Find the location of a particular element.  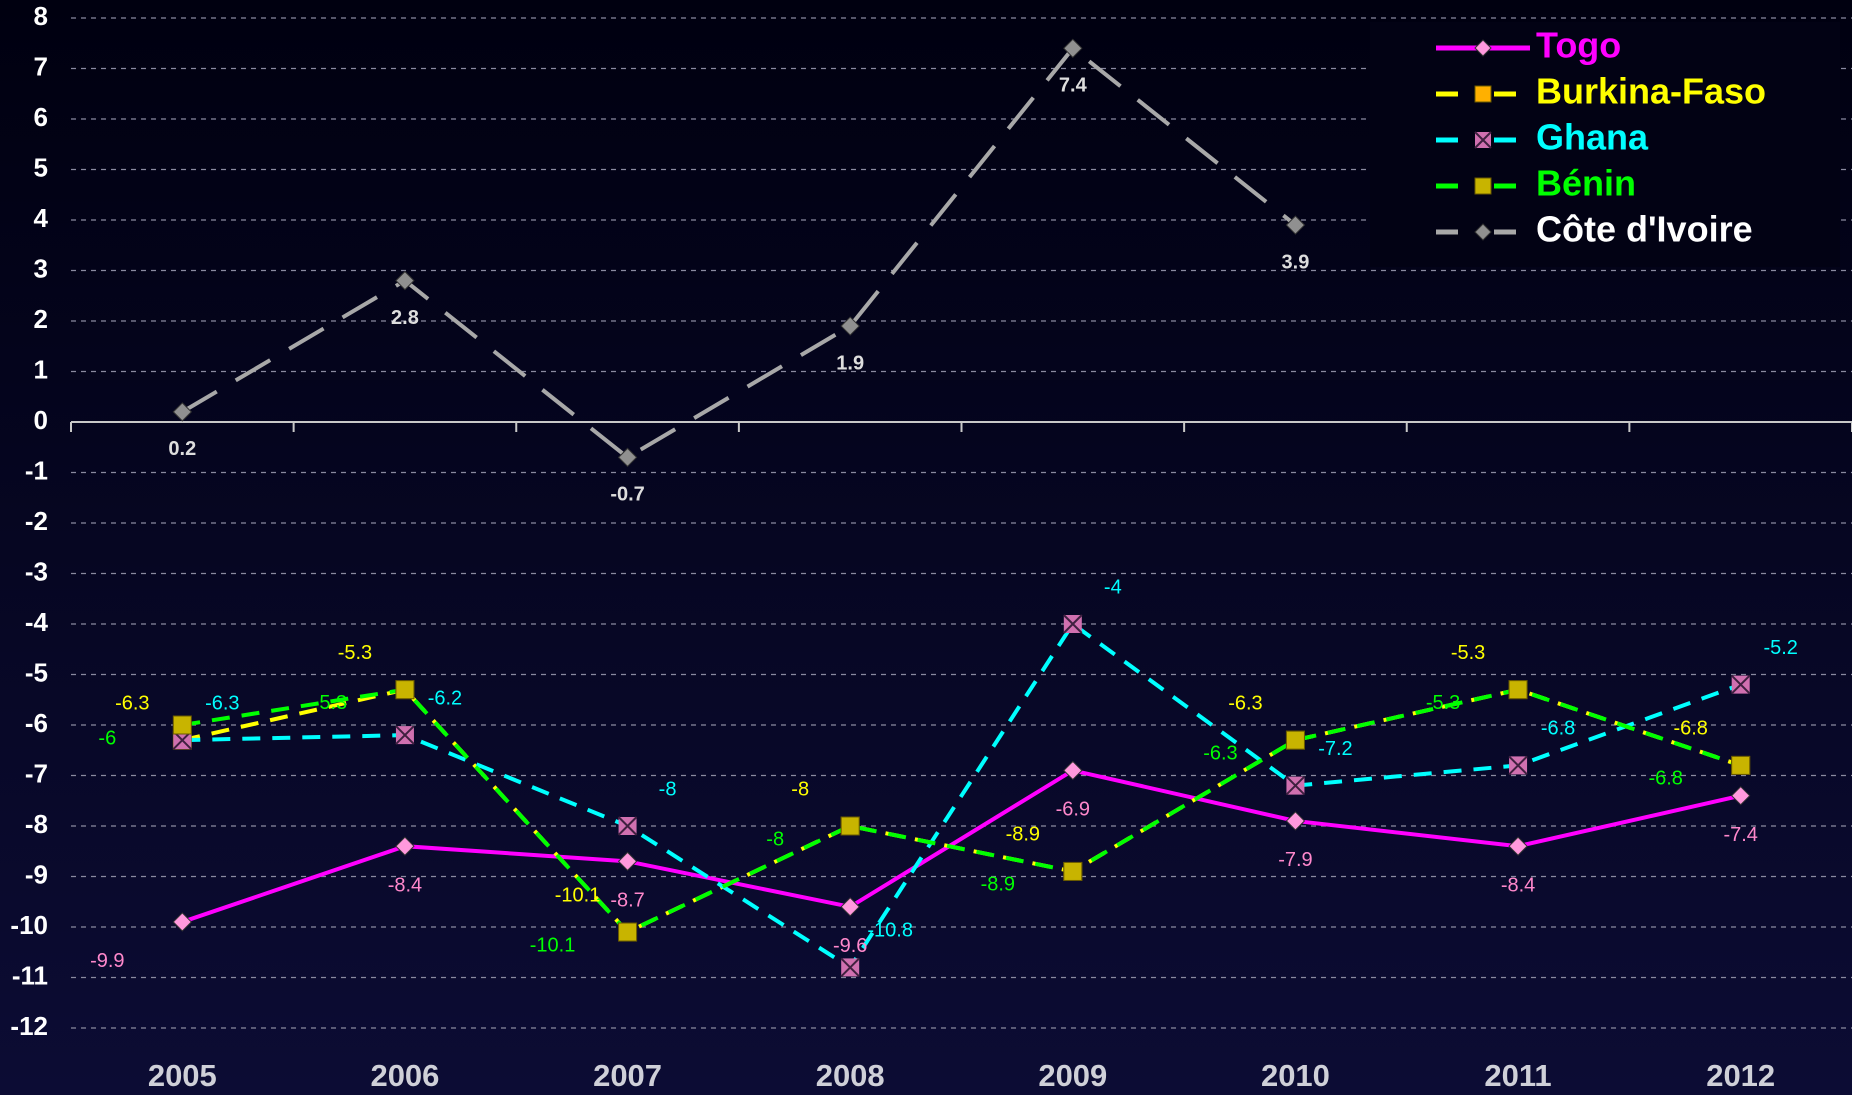

data-label: -7.2 is located at coordinates (1335, 749).